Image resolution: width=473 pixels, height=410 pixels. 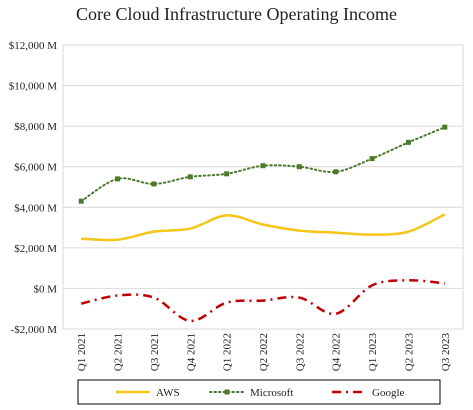 What do you see at coordinates (45, 289) in the screenshot?
I see `y-tick-label: $0 M` at bounding box center [45, 289].